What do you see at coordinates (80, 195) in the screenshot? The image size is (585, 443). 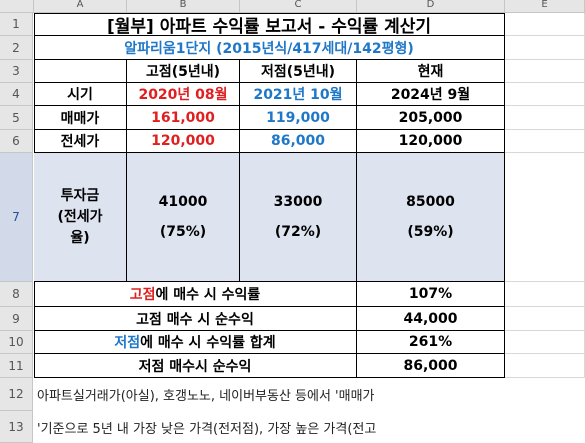 I see `investment-label-line-1: 투자금` at bounding box center [80, 195].